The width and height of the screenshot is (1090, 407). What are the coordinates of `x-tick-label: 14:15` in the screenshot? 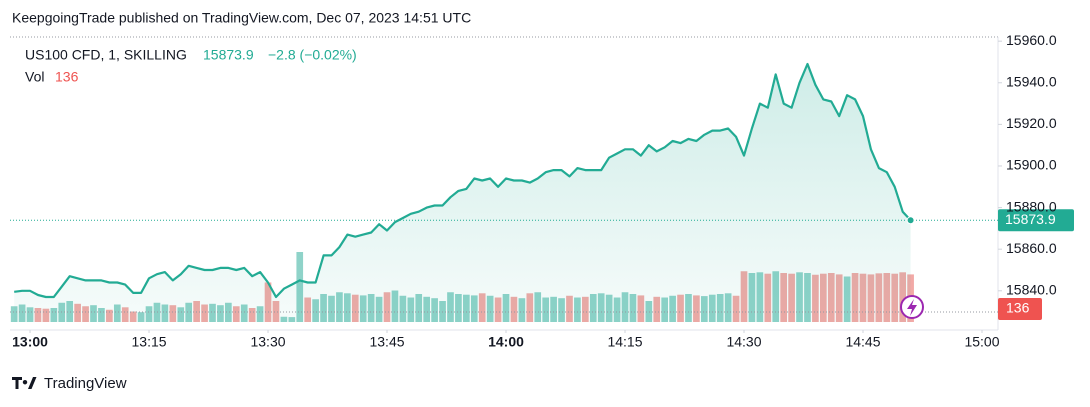 It's located at (624, 342).